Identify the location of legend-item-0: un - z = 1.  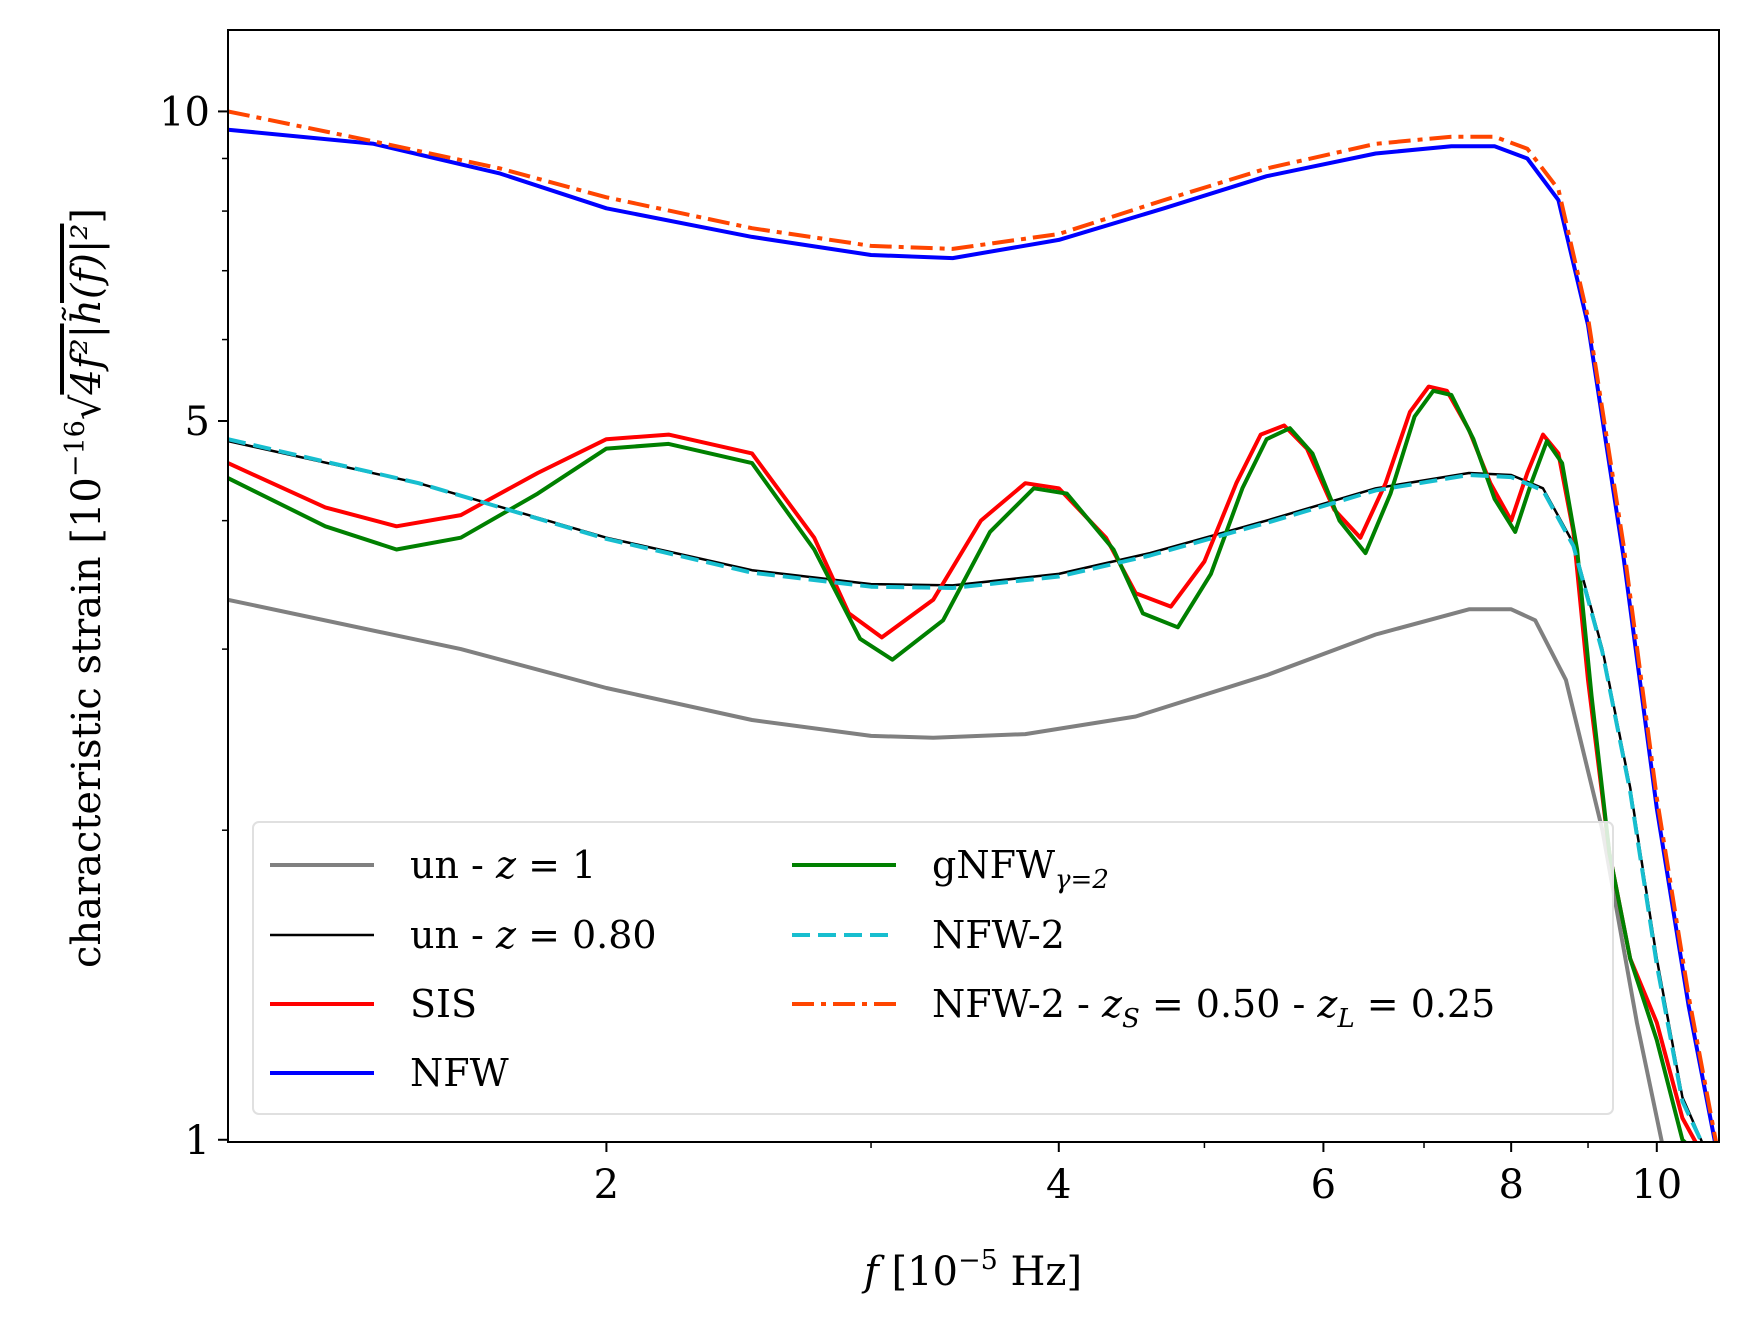
(433, 865).